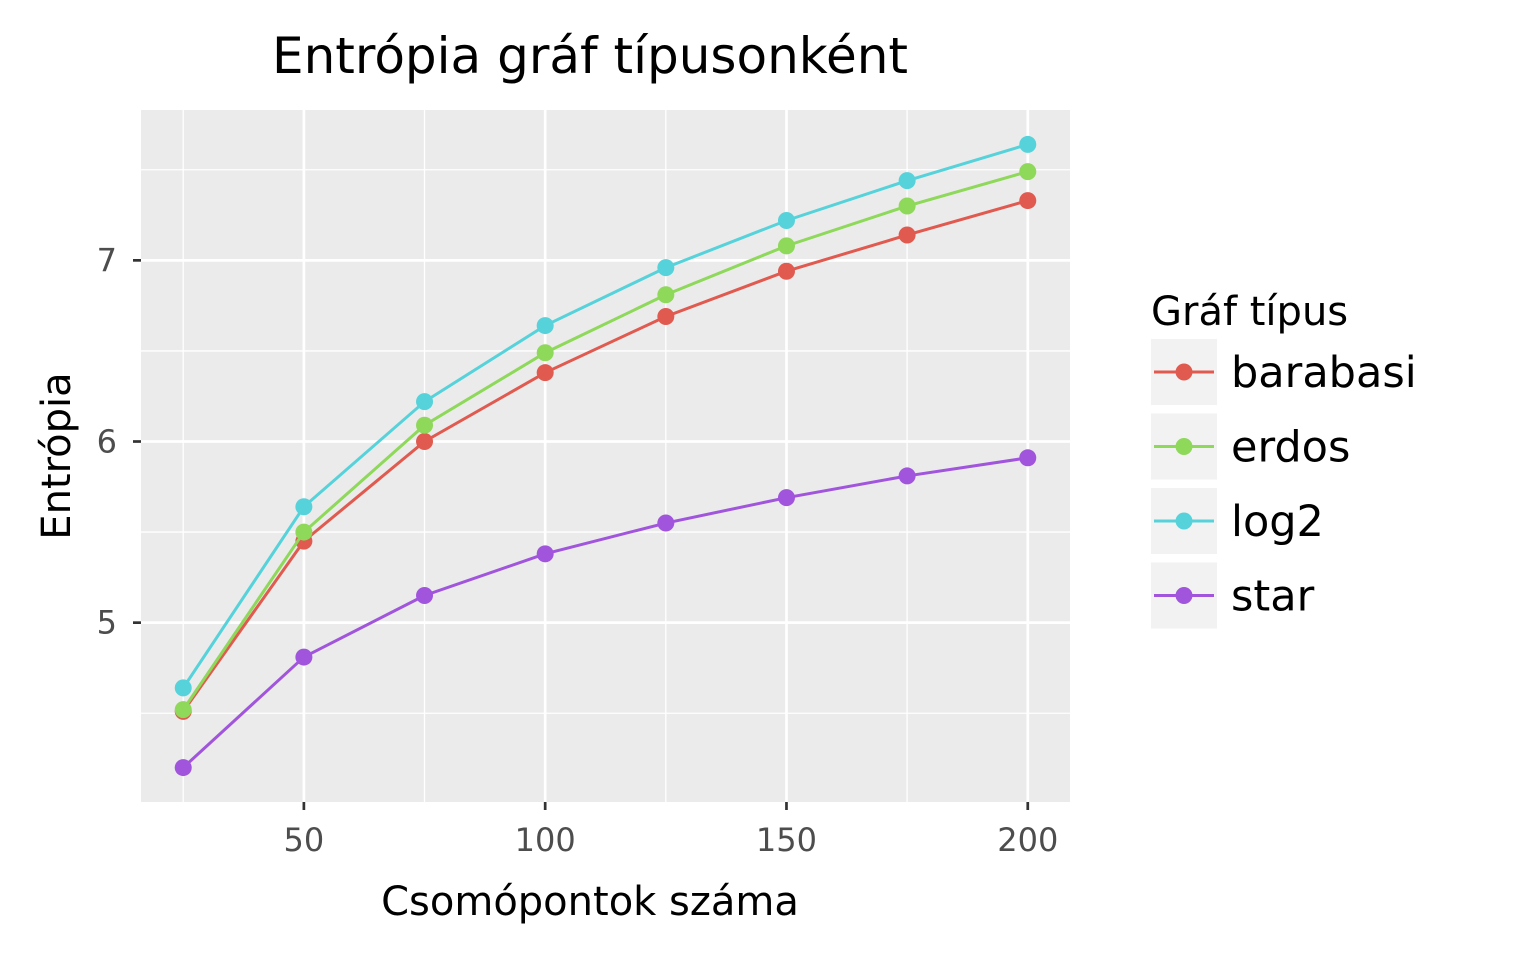 The height and width of the screenshot is (955, 1526). What do you see at coordinates (786, 840) in the screenshot?
I see `x-tick-label: 150` at bounding box center [786, 840].